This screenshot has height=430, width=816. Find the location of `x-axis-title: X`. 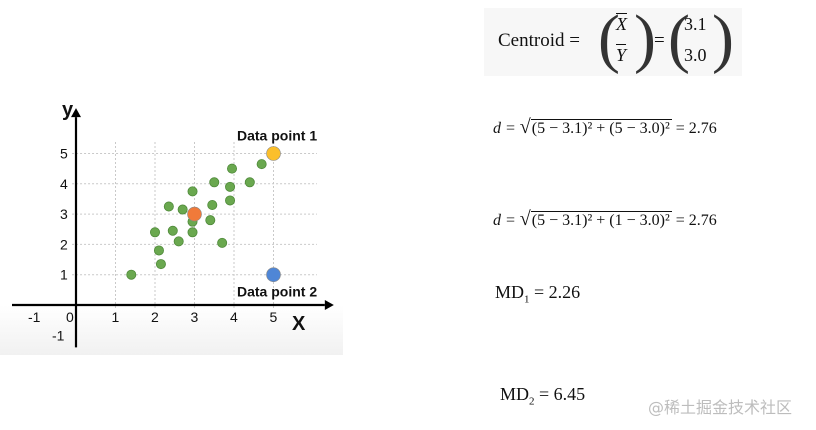

x-axis-title: X is located at coordinates (299, 324).